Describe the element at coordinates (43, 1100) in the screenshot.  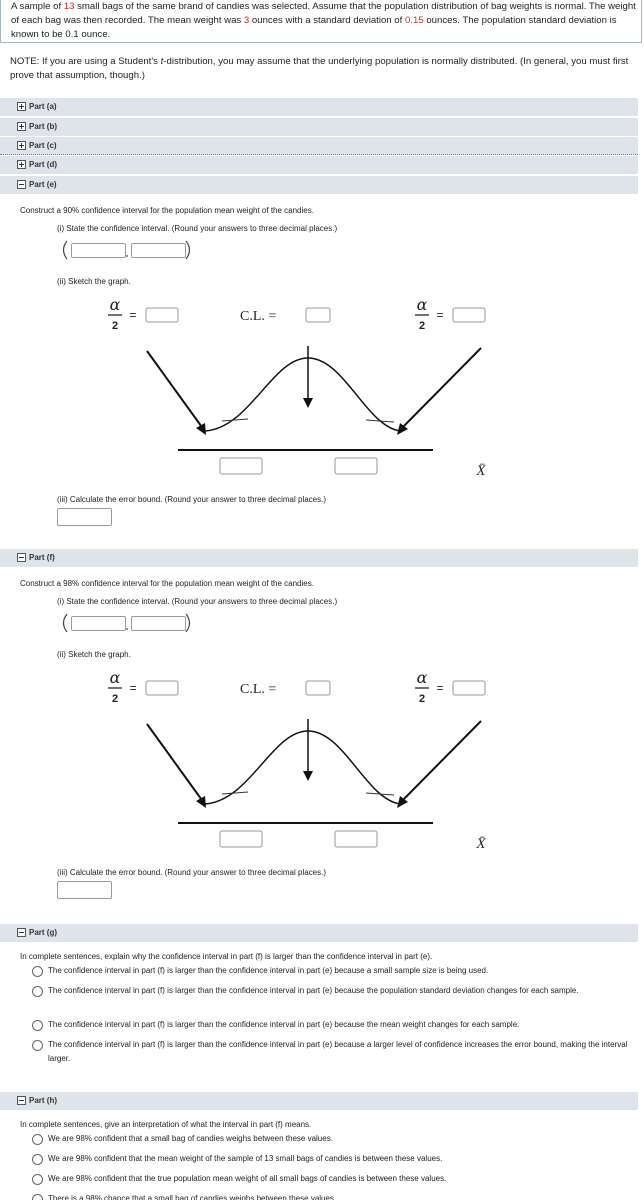
I see `part-title: Part (h)` at that location.